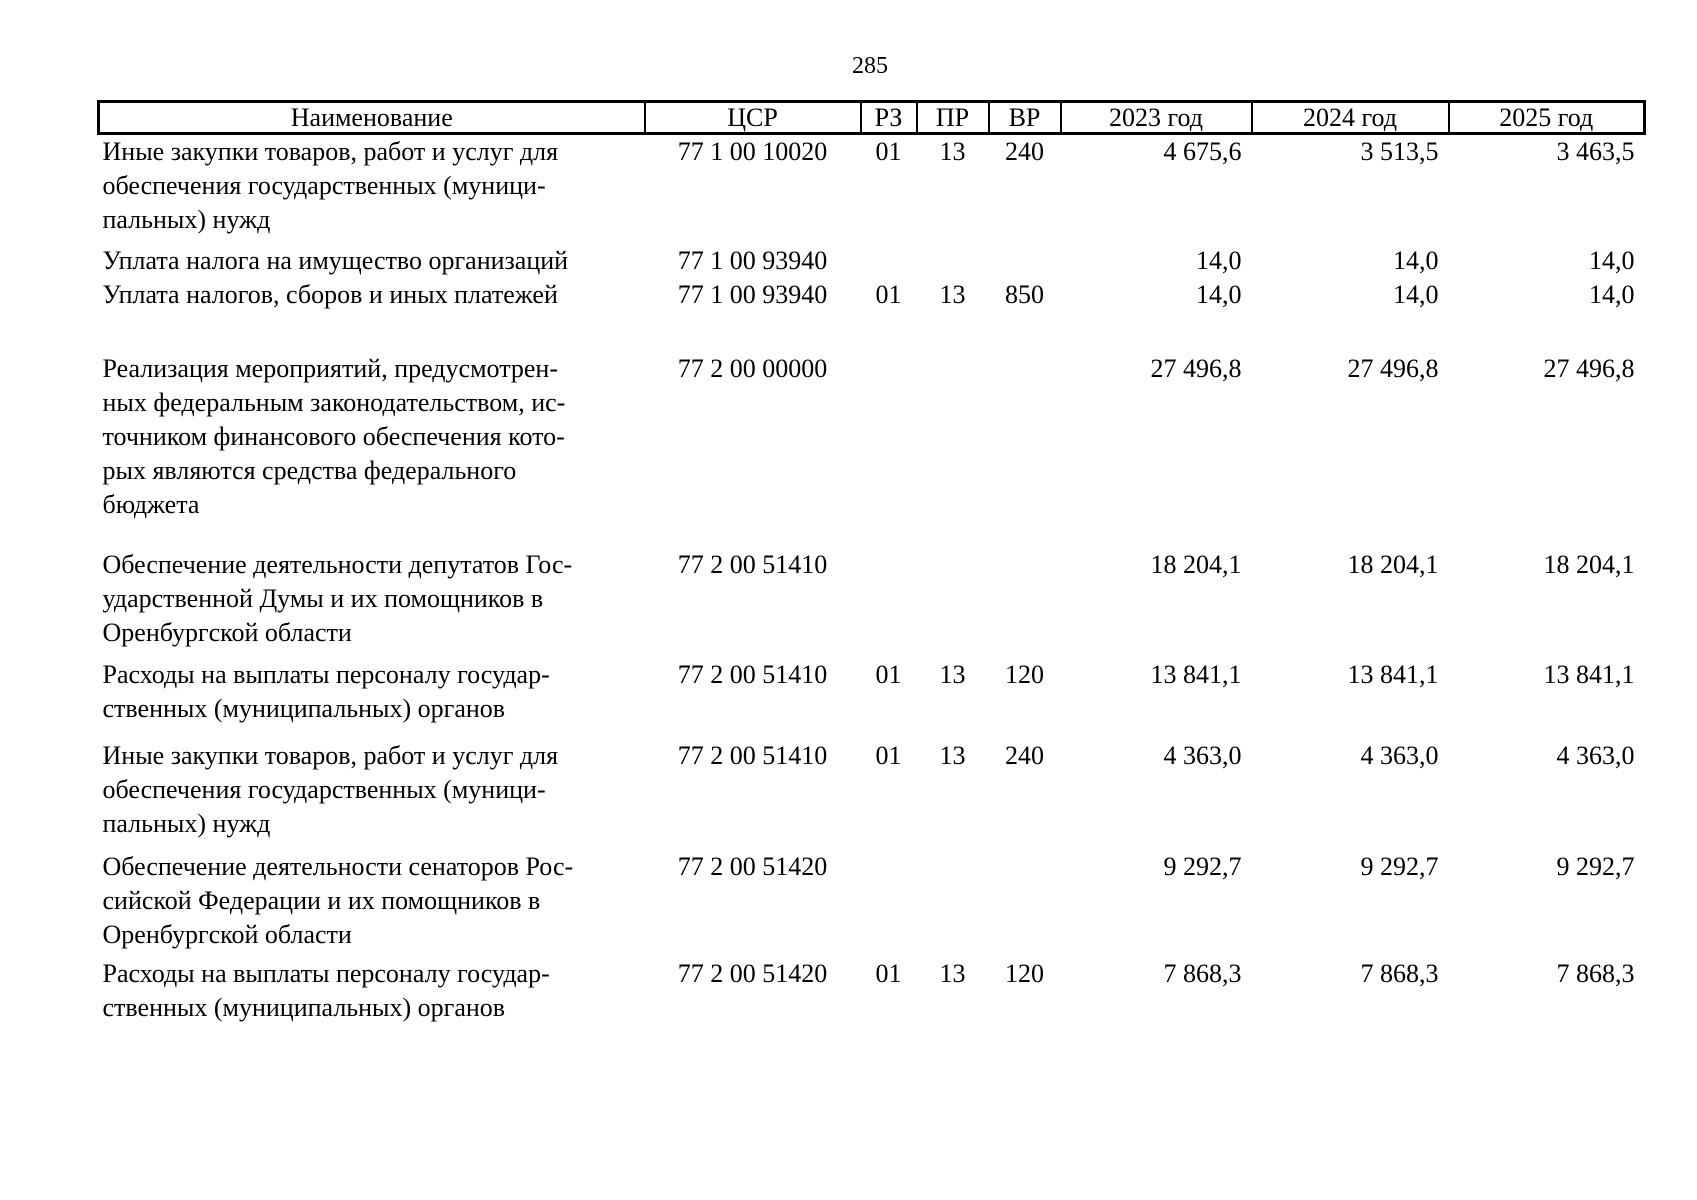 The height and width of the screenshot is (1200, 1697). I want to click on cell-2024: 18 204,1, so click(1393, 564).